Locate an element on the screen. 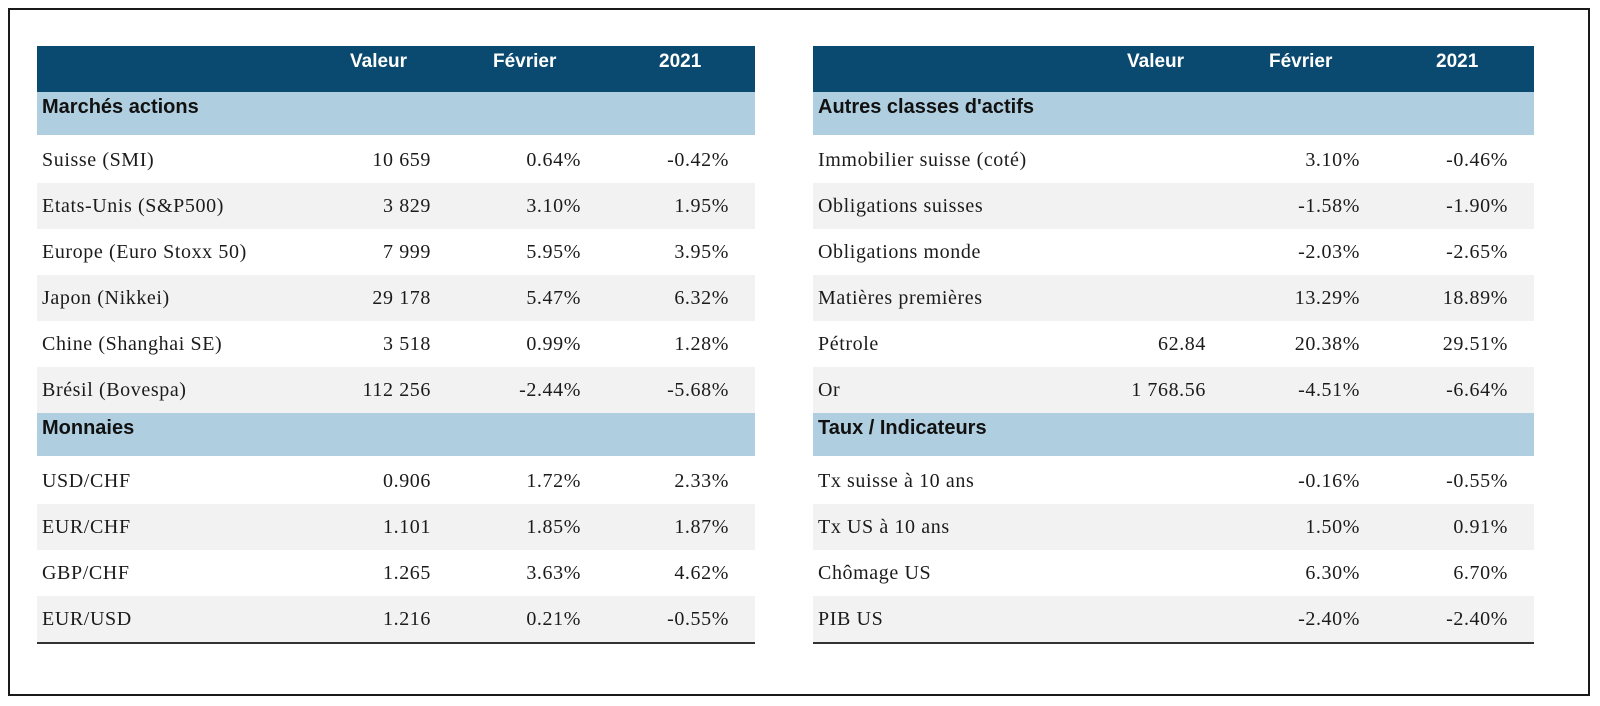 Image resolution: width=1600 pixels, height=706 pixels. row-label: EUR/USD is located at coordinates (87, 619).